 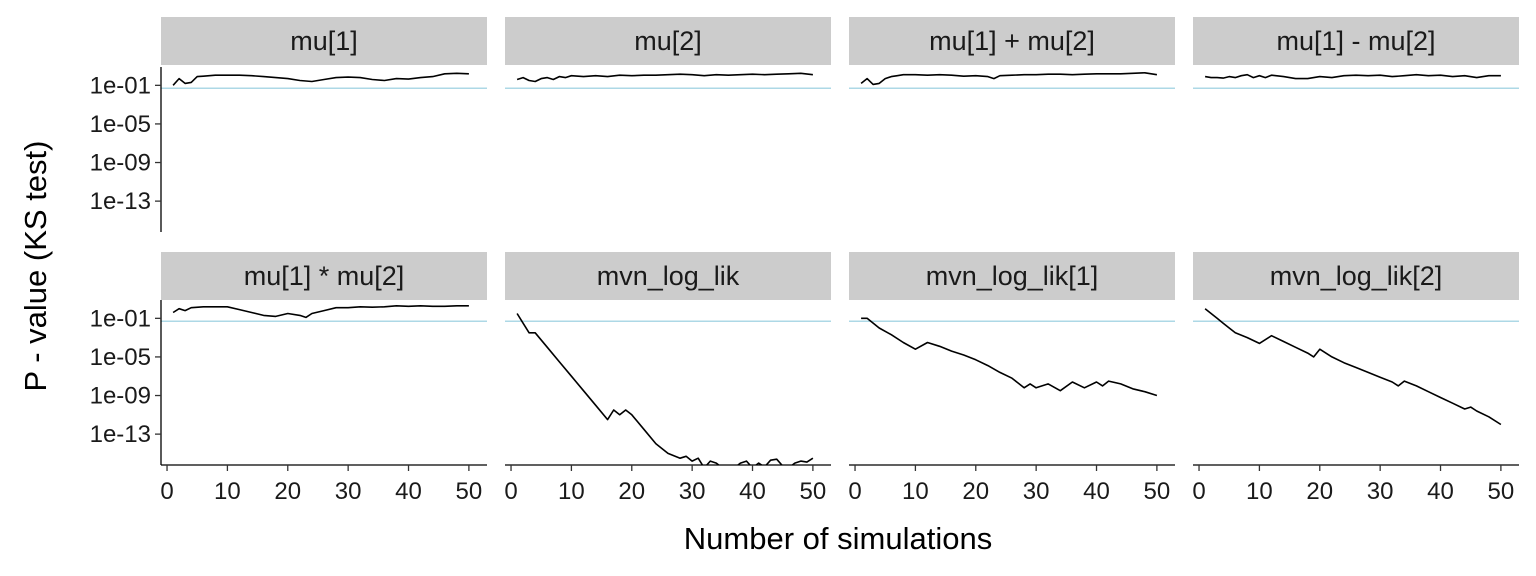 I want to click on facet-panel: mu[1] - mu[2], so click(x=1356, y=53).